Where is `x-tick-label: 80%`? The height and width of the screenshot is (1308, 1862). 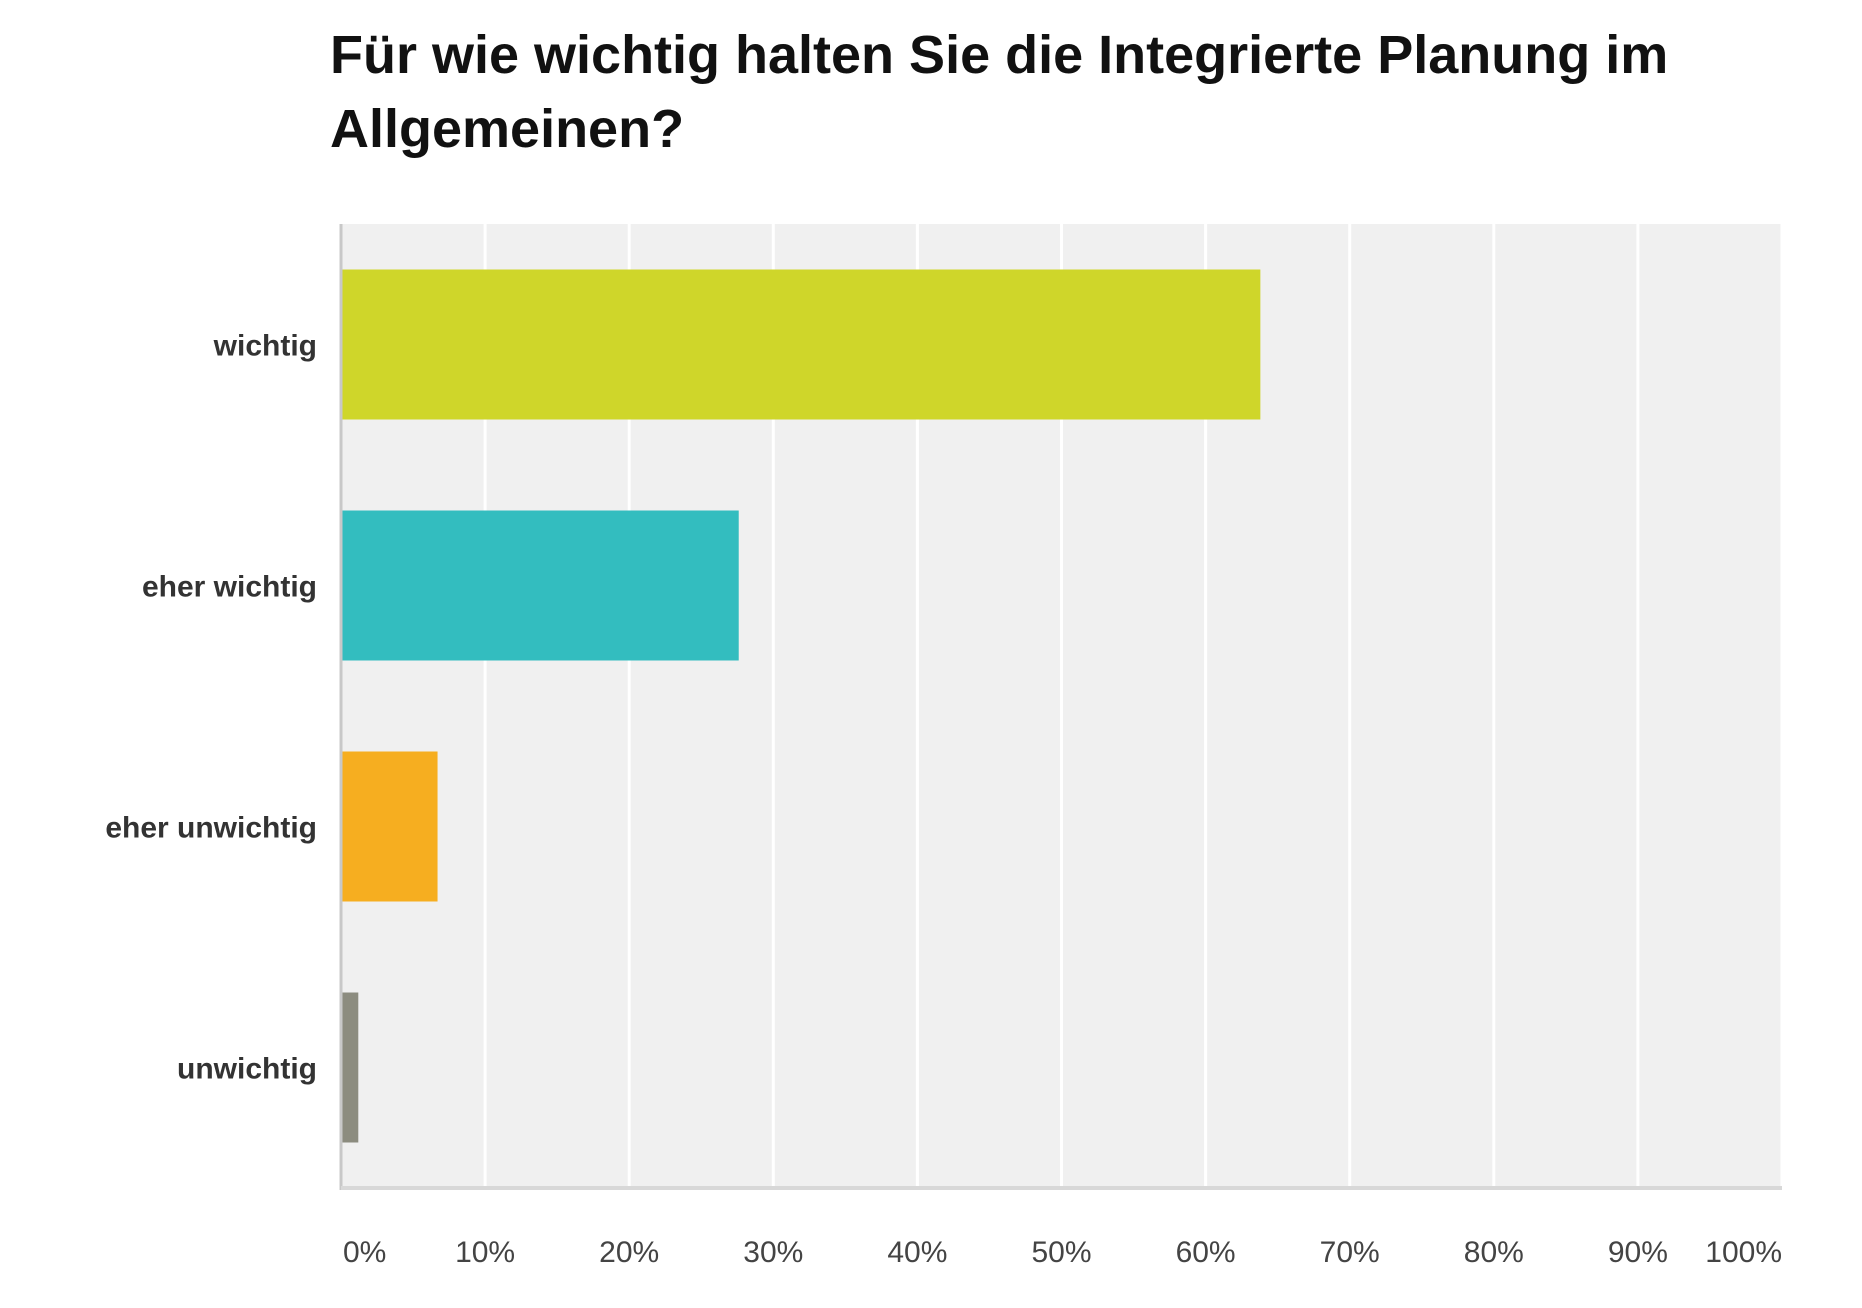 x-tick-label: 80% is located at coordinates (1494, 1252).